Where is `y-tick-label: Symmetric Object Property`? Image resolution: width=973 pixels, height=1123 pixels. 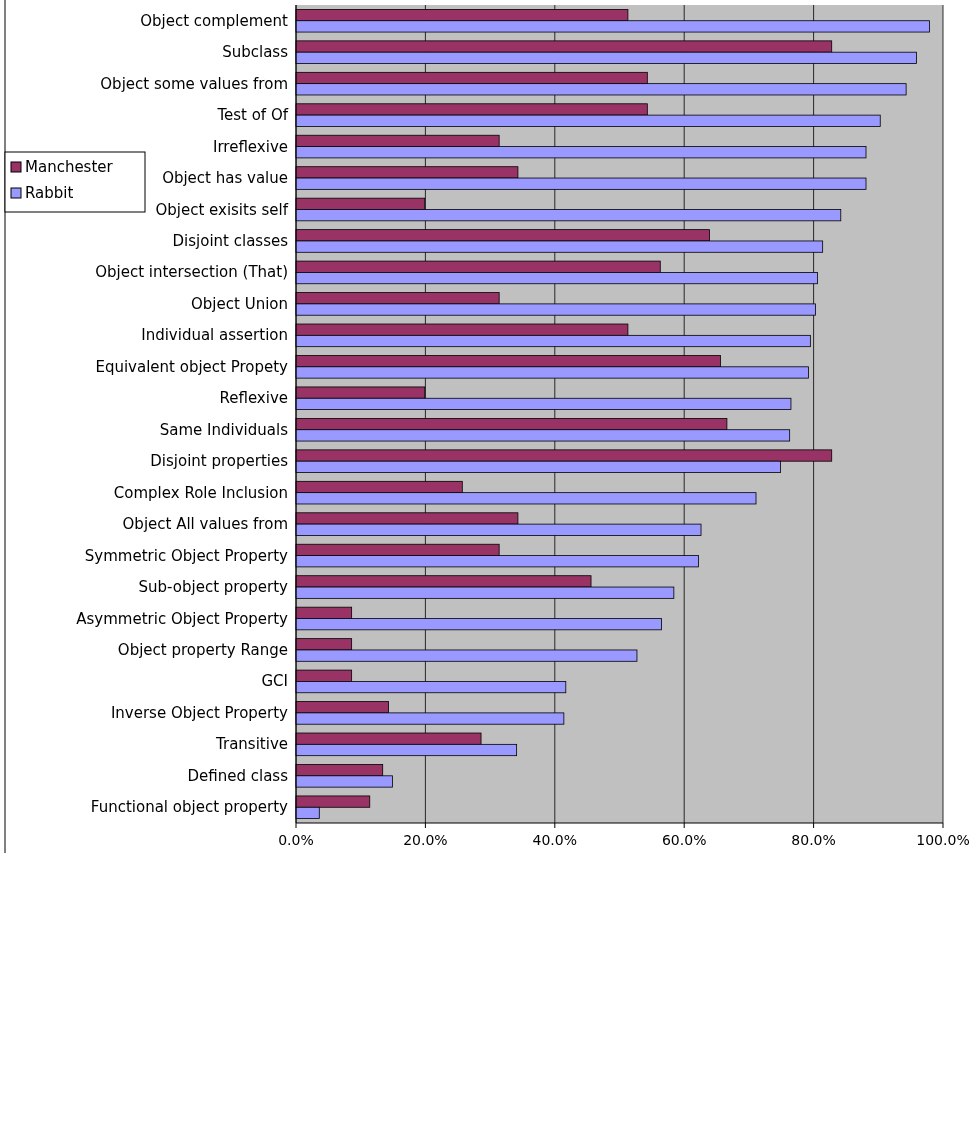
y-tick-label: Symmetric Object Property is located at coordinates (186, 555).